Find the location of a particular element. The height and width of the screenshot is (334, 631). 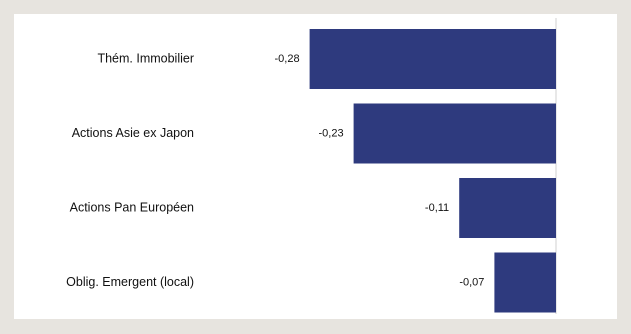

value-label: -0,28 is located at coordinates (287, 59).